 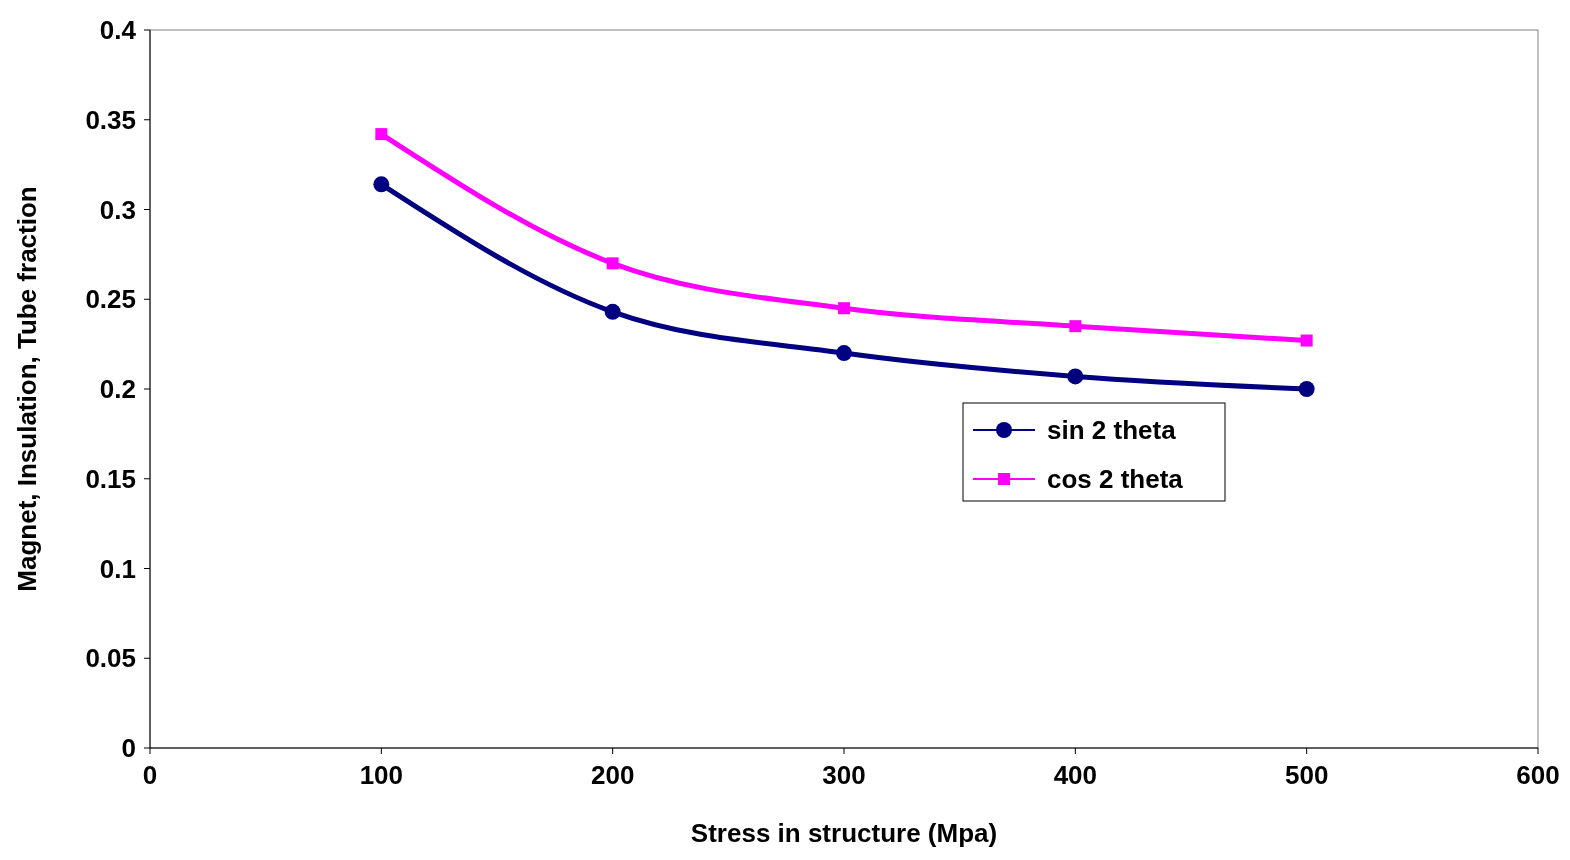 I want to click on x-tick-label: 300, so click(x=844, y=775).